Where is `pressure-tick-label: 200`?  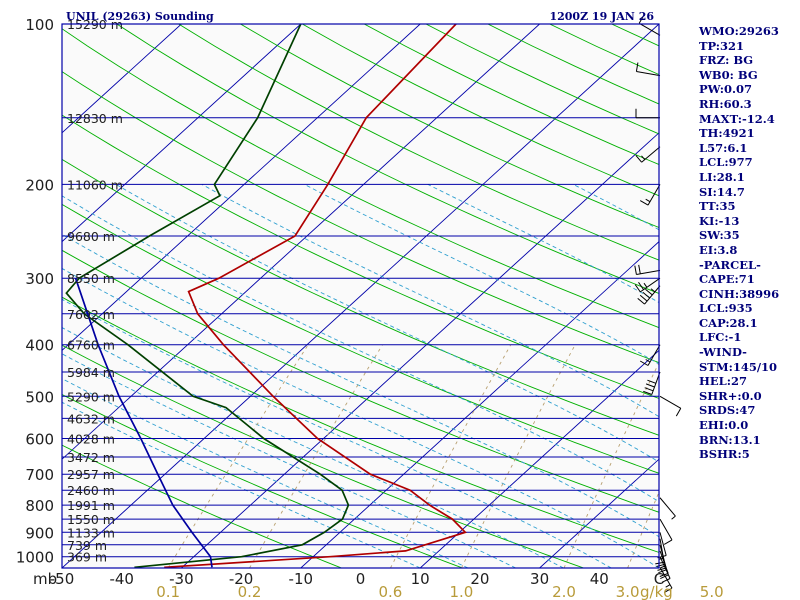 pressure-tick-label: 200 is located at coordinates (39, 185).